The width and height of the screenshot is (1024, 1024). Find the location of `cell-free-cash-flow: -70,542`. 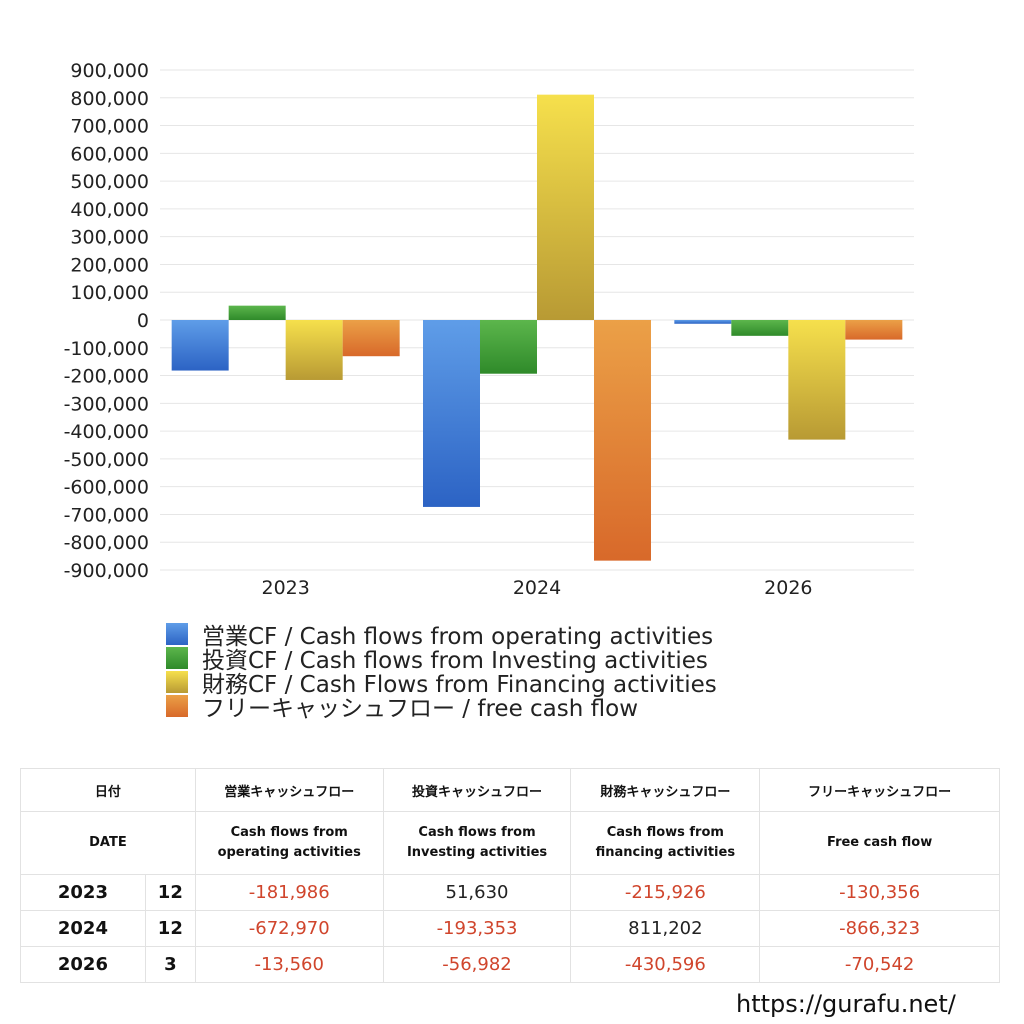

cell-free-cash-flow: -70,542 is located at coordinates (879, 964).